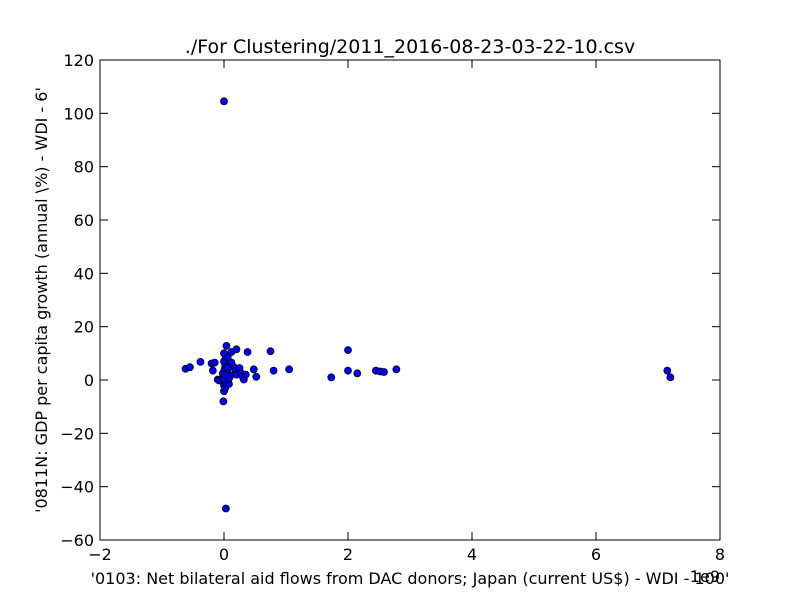 The width and height of the screenshot is (800, 600). What do you see at coordinates (472, 554) in the screenshot?
I see `x-tick-label: 4` at bounding box center [472, 554].